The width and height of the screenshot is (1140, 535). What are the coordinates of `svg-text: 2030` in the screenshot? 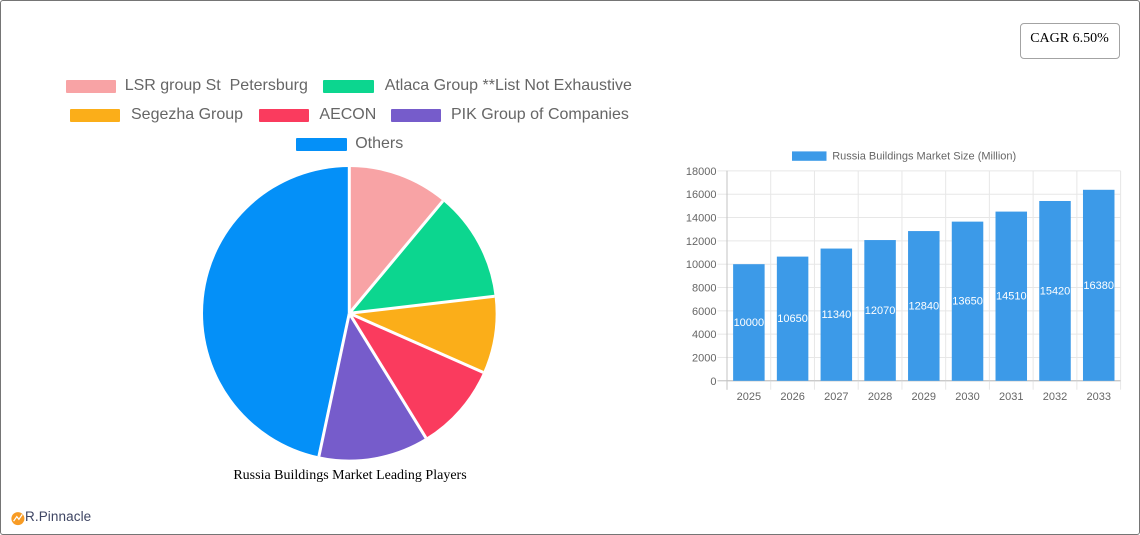 It's located at (967, 397).